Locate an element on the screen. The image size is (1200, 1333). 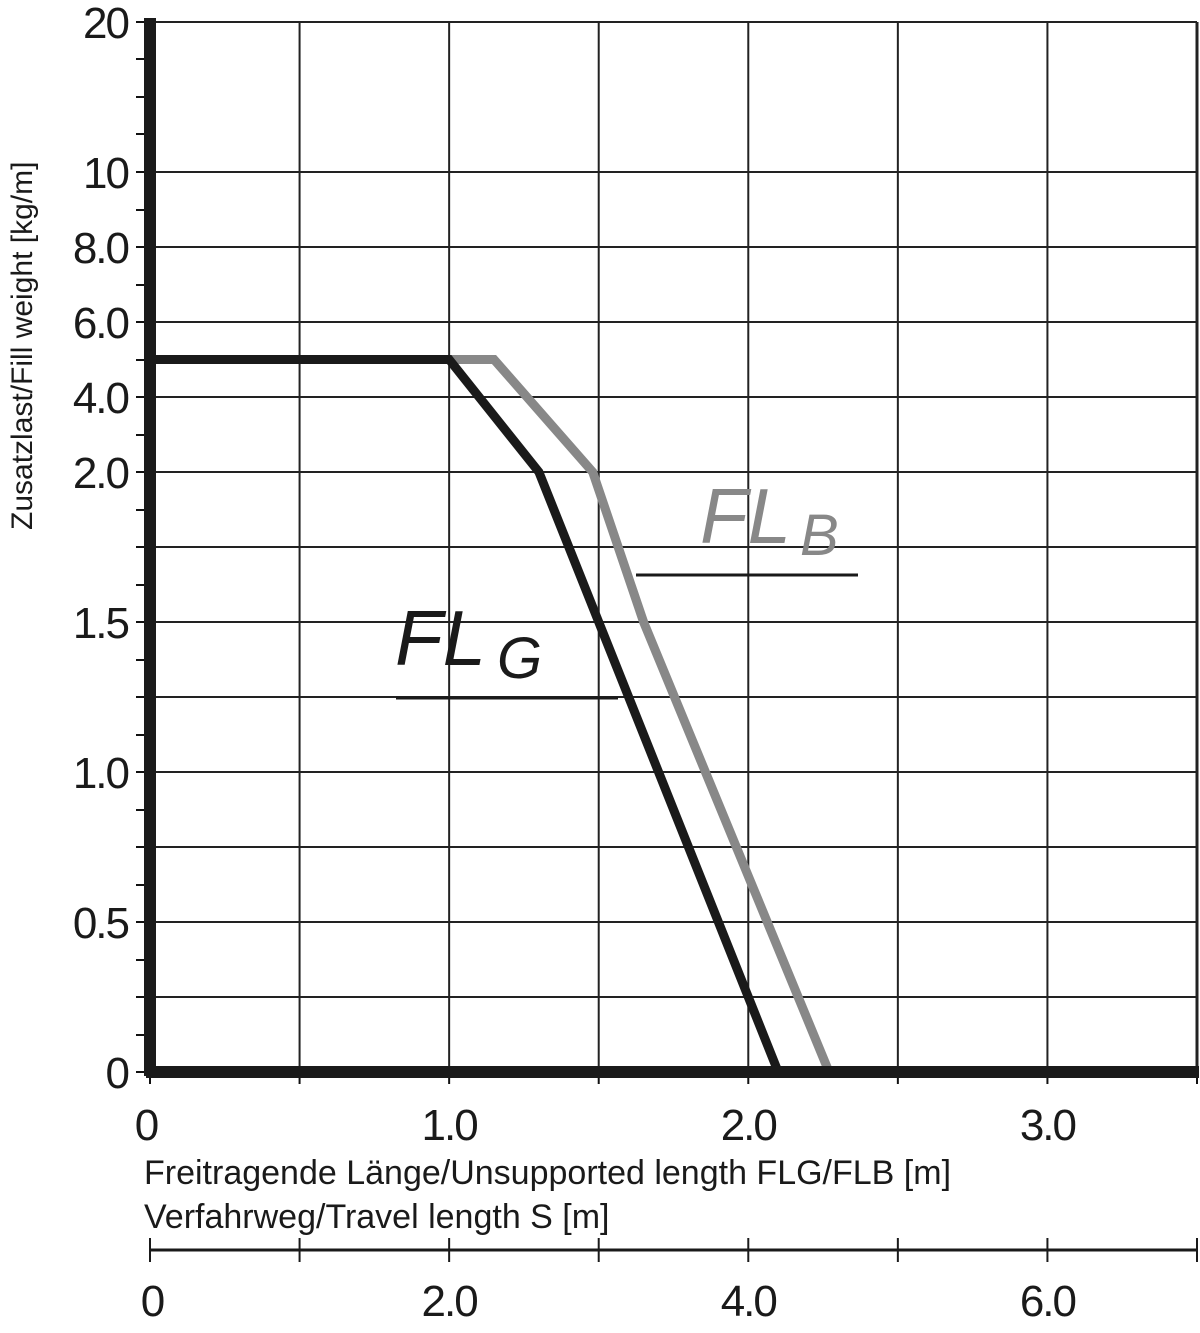
x-tick-label: 3.0 is located at coordinates (1048, 1125).